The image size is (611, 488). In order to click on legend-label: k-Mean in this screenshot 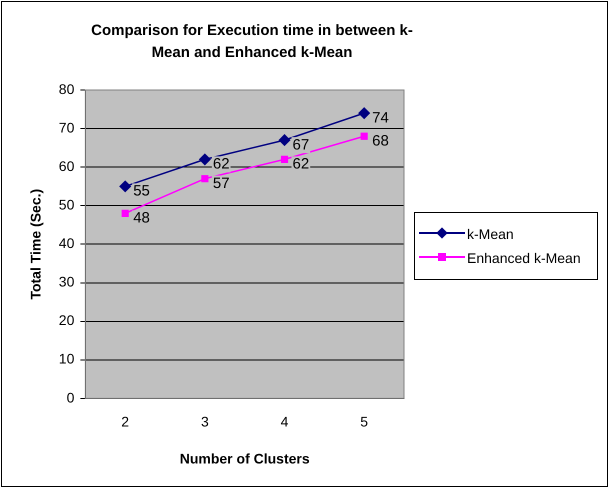, I will do `click(490, 234)`.